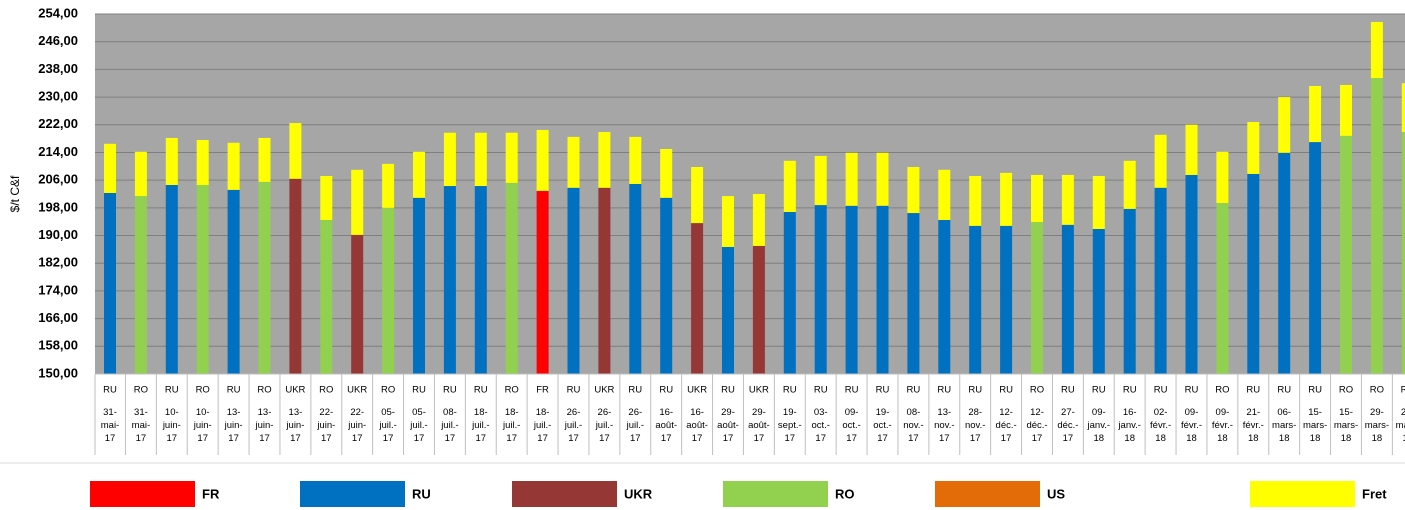 The height and width of the screenshot is (510, 1405). I want to click on x-tick-part: 26-, so click(605, 412).